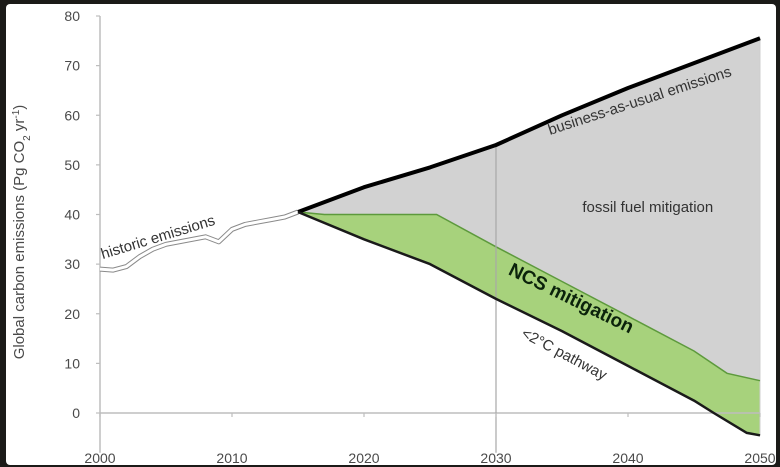 The height and width of the screenshot is (467, 780). Describe the element at coordinates (72, 115) in the screenshot. I see `y-tick-label: 60` at that location.